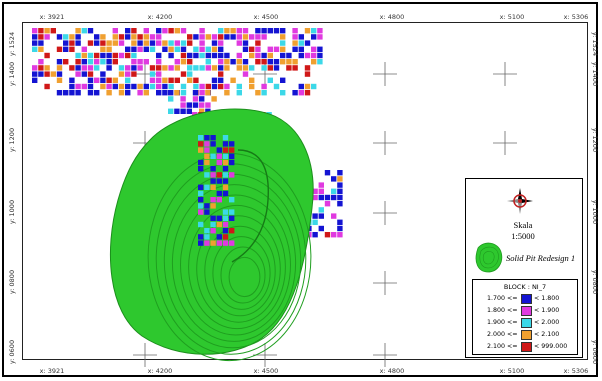 The image size is (602, 381). What do you see at coordinates (576, 371) in the screenshot?
I see `x-tick-bottom: x: 5306` at bounding box center [576, 371].